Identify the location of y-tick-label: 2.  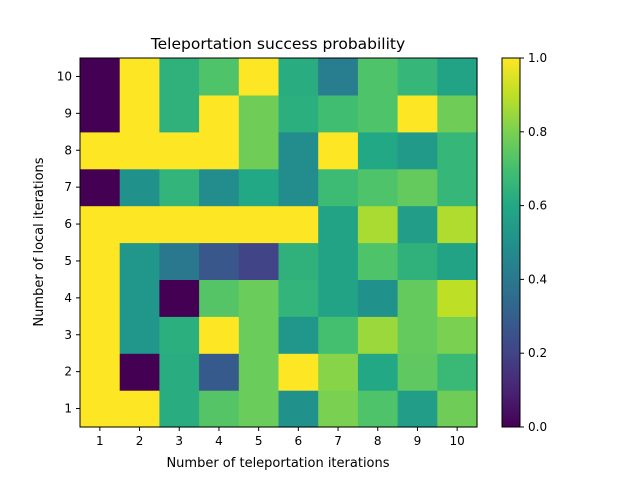
(68, 372).